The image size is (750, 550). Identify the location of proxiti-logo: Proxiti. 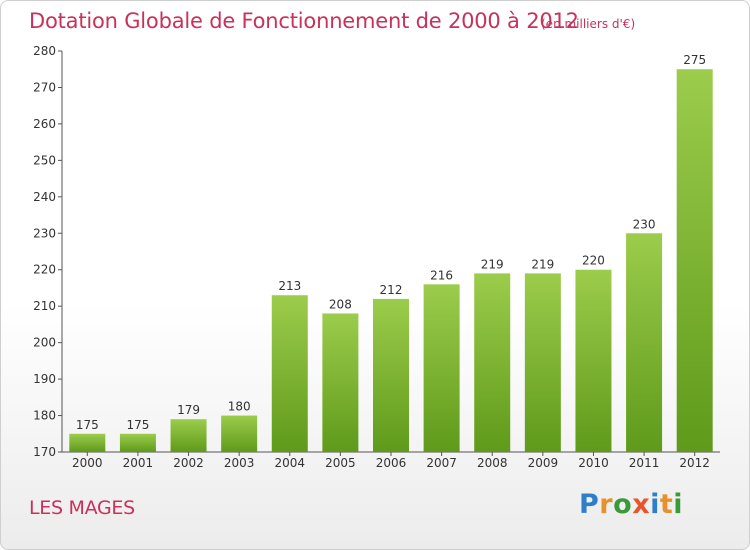
(631, 504).